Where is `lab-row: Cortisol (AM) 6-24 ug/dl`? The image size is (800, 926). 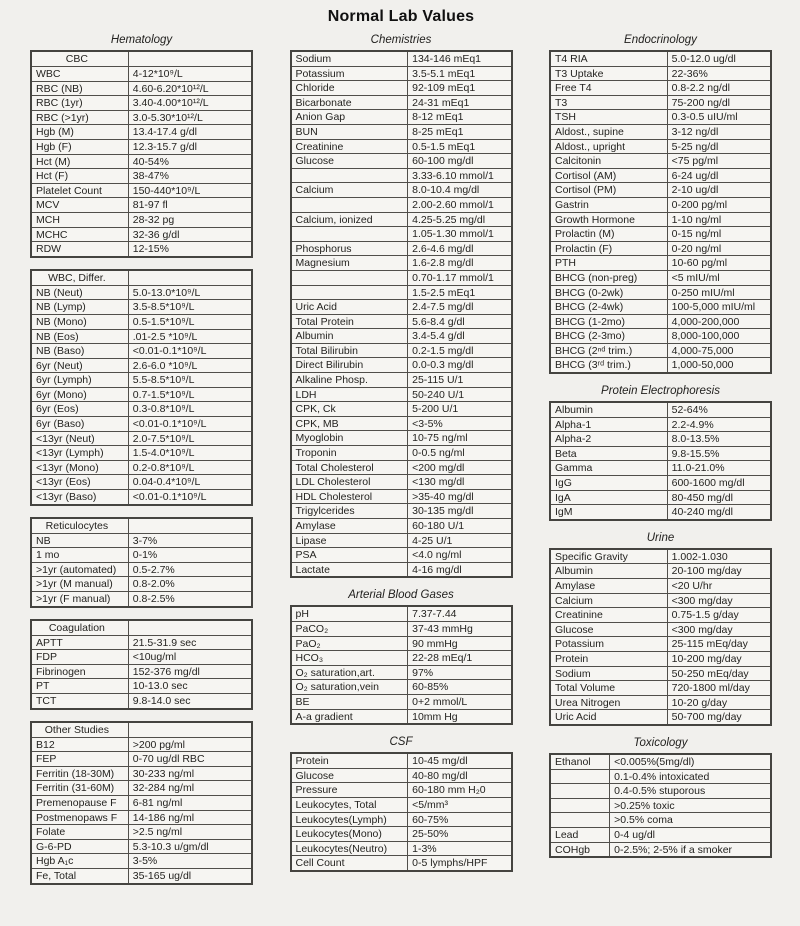
lab-row: Cortisol (AM) 6-24 ug/dl is located at coordinates (660, 175).